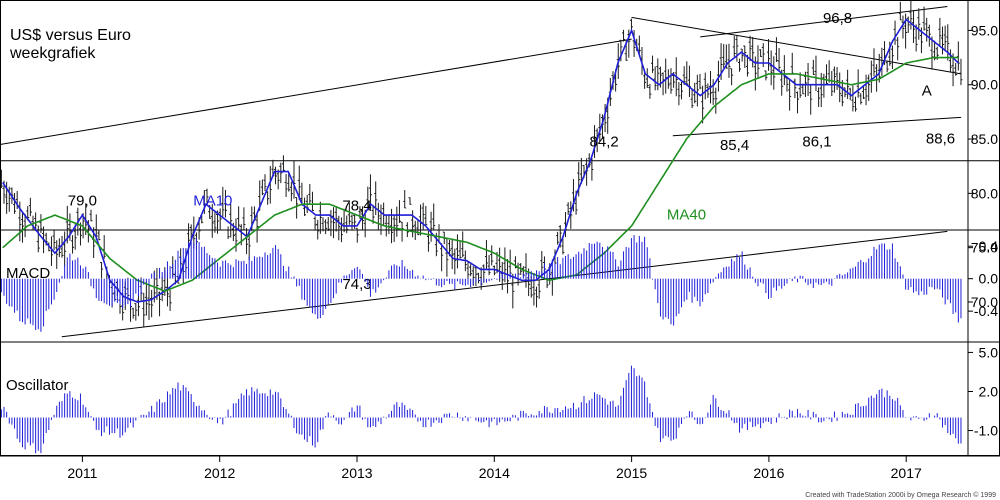 The height and width of the screenshot is (500, 1000). Describe the element at coordinates (37, 385) in the screenshot. I see `oscillator-title: Oscillator` at that location.